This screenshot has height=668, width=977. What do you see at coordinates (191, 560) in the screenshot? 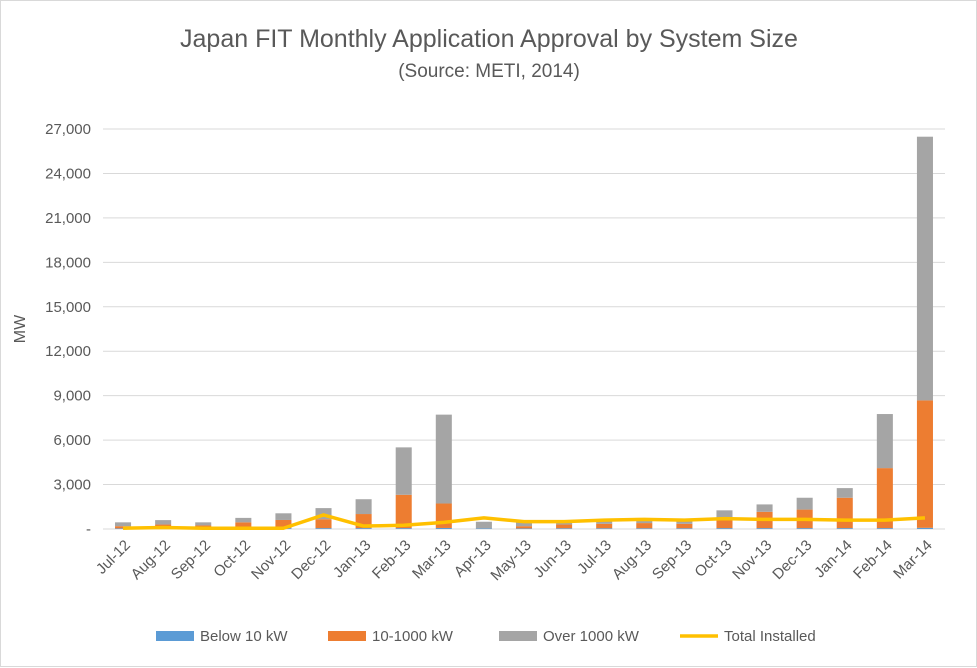
I see `x-tick-label: Sep-12` at bounding box center [191, 560].